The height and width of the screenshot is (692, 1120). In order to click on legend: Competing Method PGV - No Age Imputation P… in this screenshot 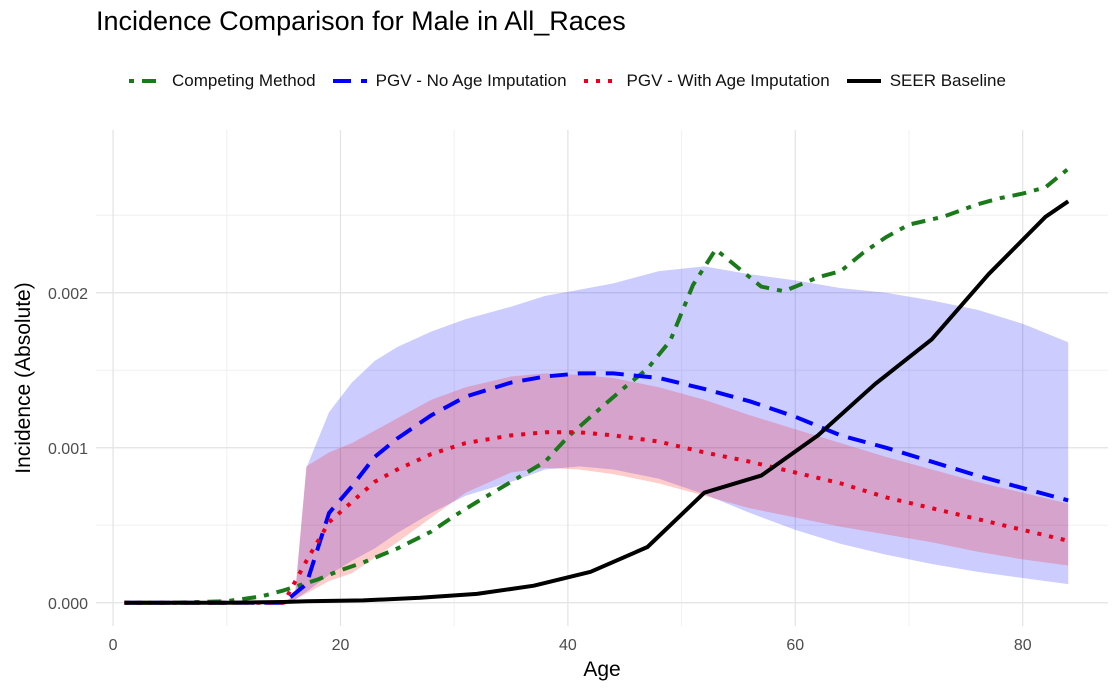, I will do `click(573, 81)`.